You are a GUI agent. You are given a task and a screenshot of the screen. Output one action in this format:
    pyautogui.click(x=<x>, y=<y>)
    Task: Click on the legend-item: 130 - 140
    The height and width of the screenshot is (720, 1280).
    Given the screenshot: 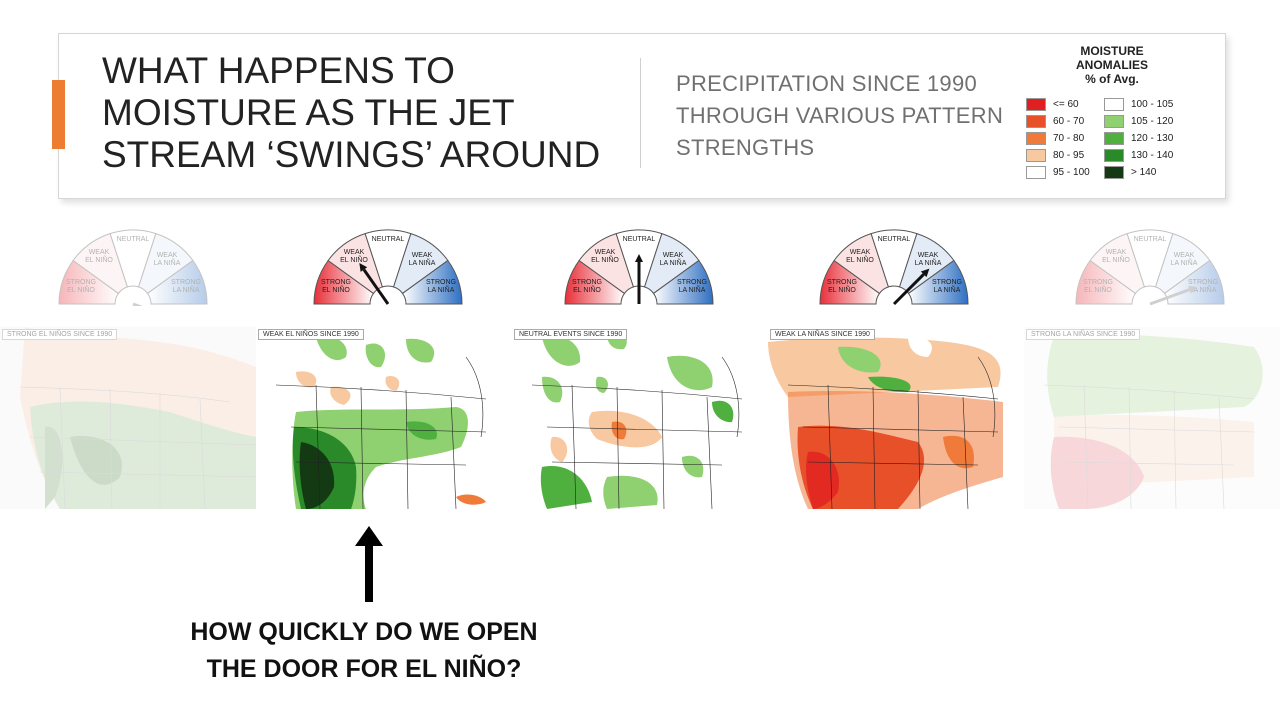 What is the action you would take?
    pyautogui.click(x=1138, y=155)
    